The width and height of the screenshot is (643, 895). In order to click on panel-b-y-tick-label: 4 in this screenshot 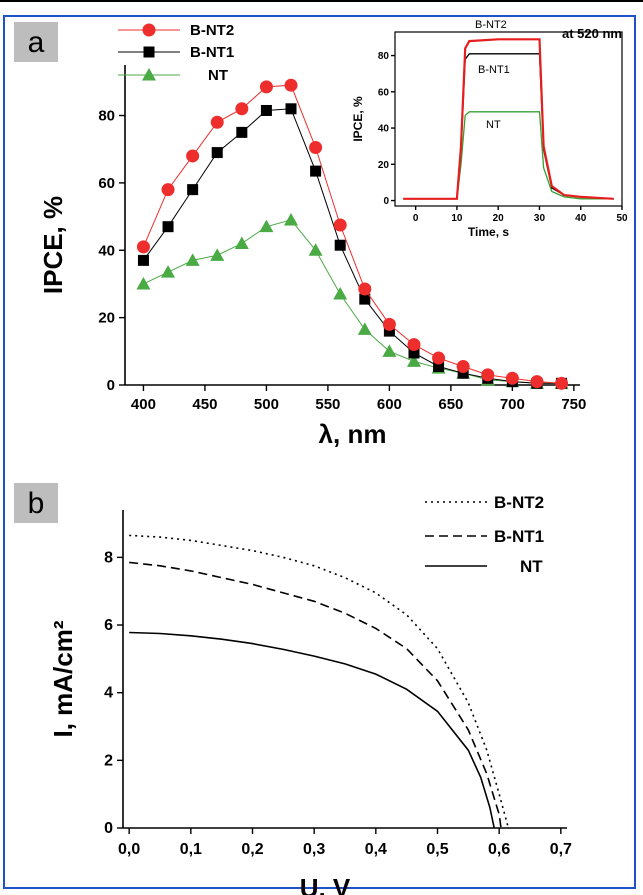, I will do `click(108, 693)`.